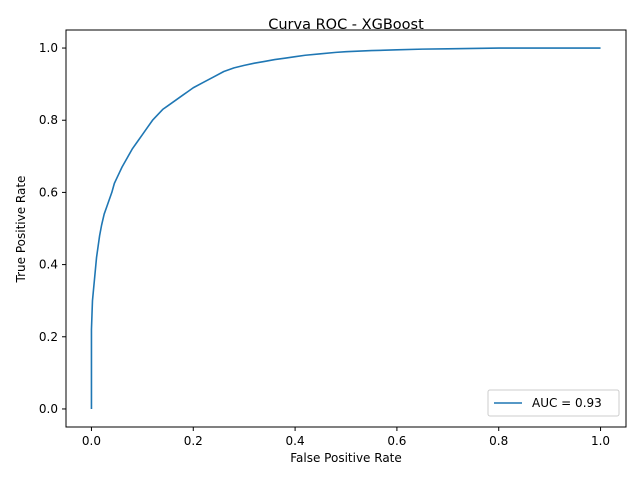 Image resolution: width=640 pixels, height=480 pixels. Describe the element at coordinates (396, 441) in the screenshot. I see `x-tick-label: 0.6` at that location.